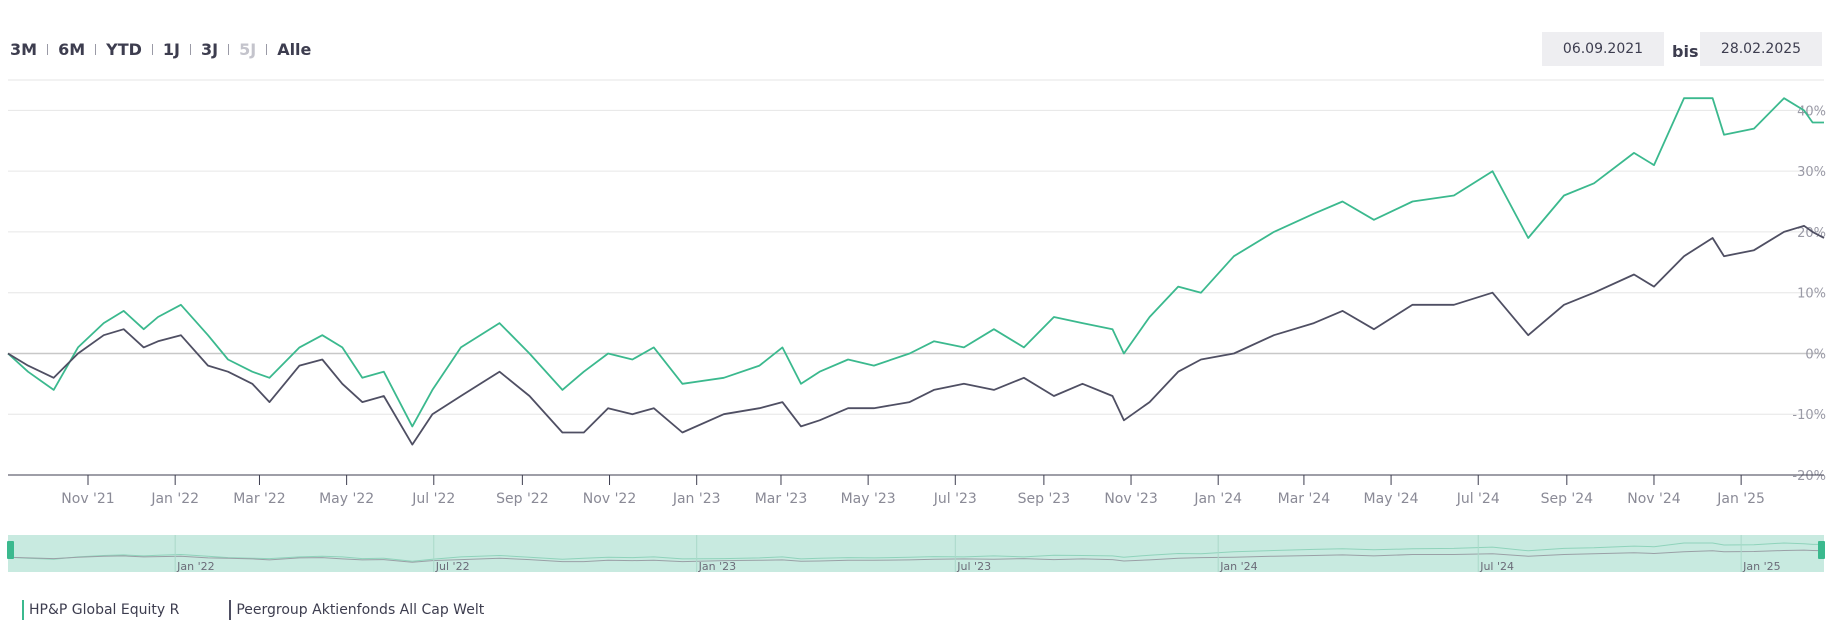 Image resolution: width=1832 pixels, height=629 pixels. I want to click on navigator-tick-label: Jan '22, so click(195, 566).